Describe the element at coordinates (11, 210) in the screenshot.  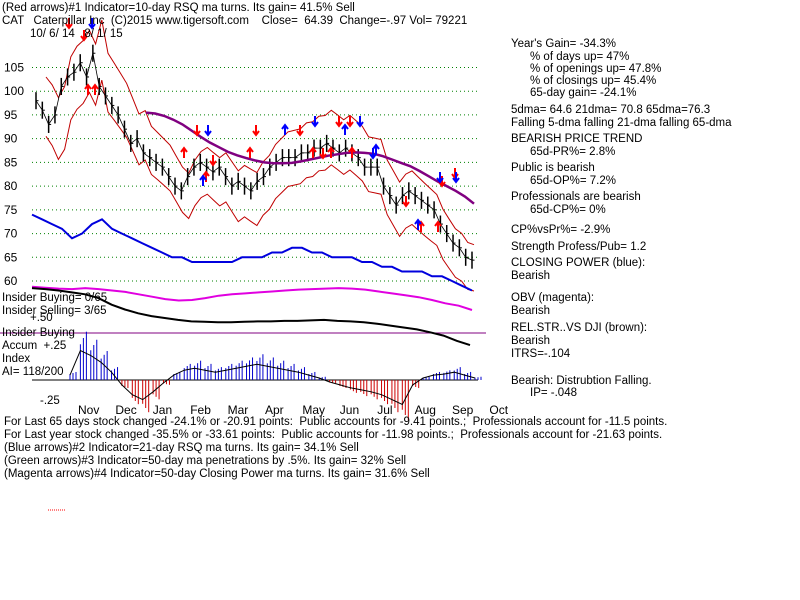
I see `y-tick-label: 75` at that location.